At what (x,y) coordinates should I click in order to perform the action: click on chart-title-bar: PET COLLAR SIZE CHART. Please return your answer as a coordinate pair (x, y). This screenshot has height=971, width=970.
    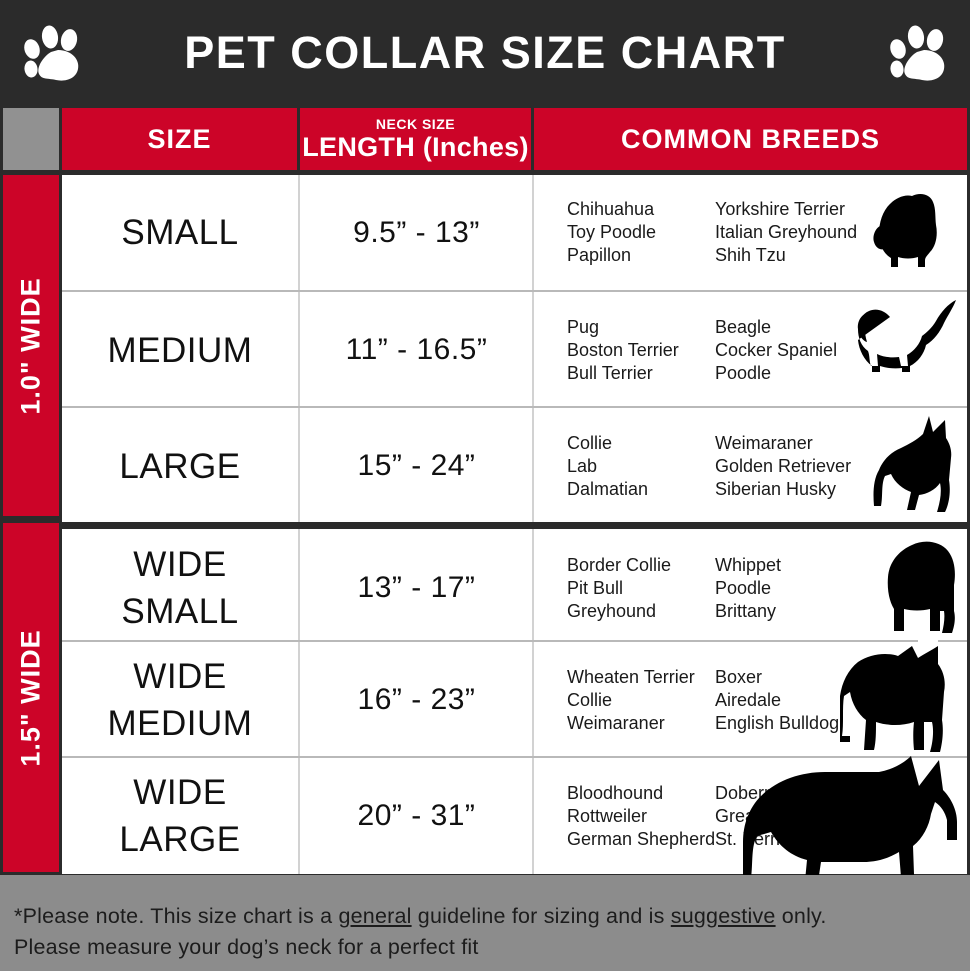
    Looking at the image, I should click on (485, 52).